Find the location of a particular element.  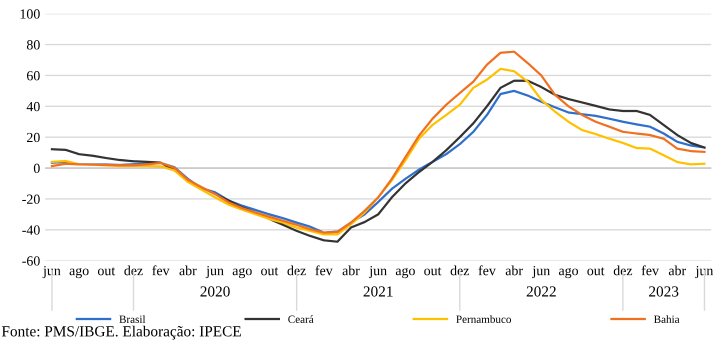

y-tick-label: -40 is located at coordinates (31, 230).